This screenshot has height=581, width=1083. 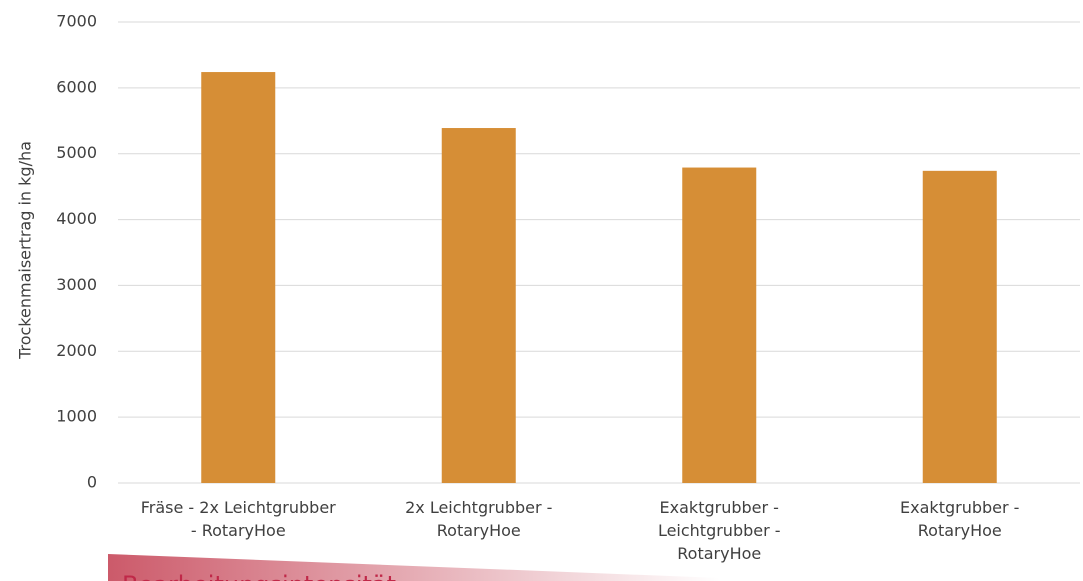 What do you see at coordinates (76, 86) in the screenshot?
I see `y-tick-label: 6000` at bounding box center [76, 86].